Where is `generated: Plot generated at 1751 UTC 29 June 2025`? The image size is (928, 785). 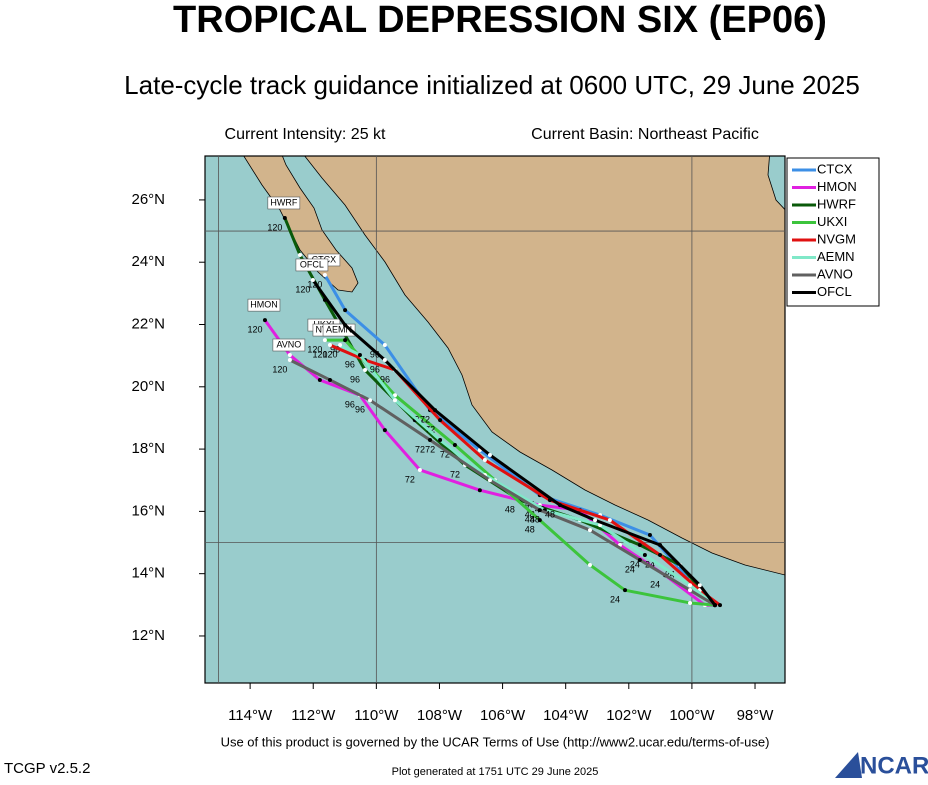
generated: Plot generated at 1751 UTC 29 June 2025 is located at coordinates (495, 772).